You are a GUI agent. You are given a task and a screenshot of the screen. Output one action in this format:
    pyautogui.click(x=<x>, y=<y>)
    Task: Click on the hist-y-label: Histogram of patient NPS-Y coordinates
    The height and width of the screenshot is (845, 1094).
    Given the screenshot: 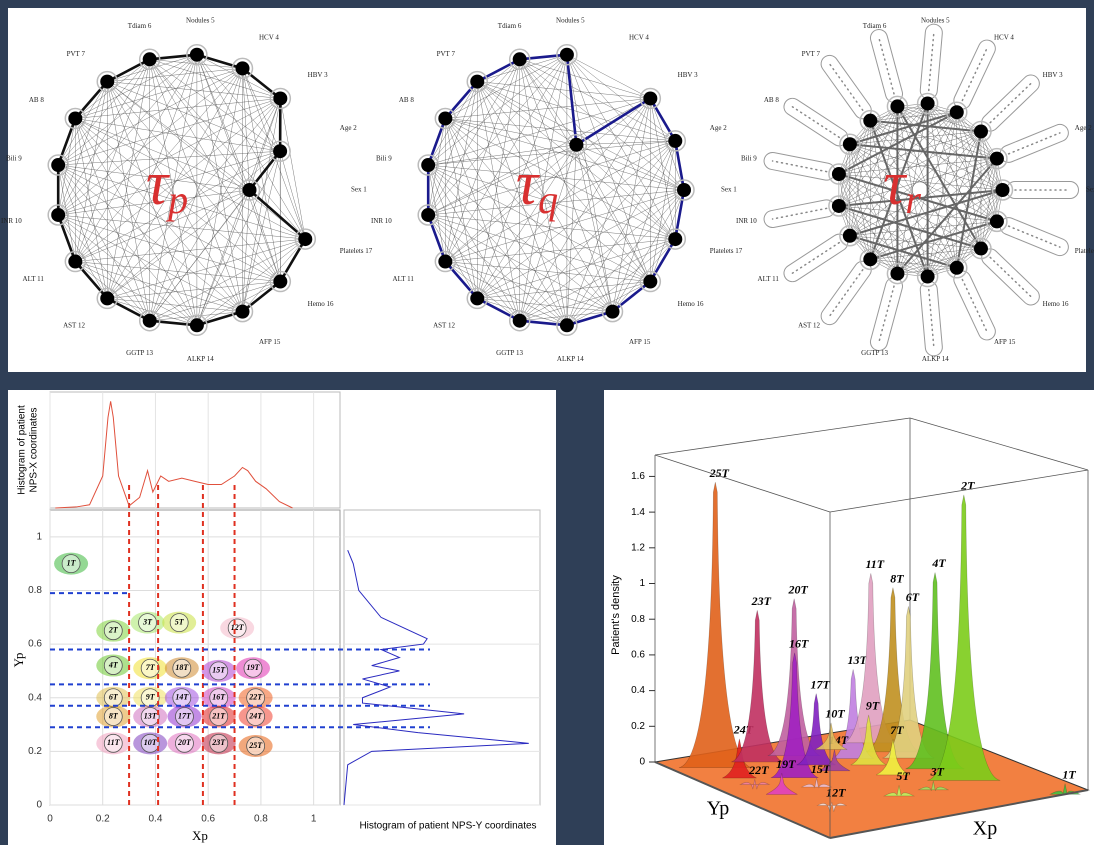 What is the action you would take?
    pyautogui.click(x=447, y=826)
    